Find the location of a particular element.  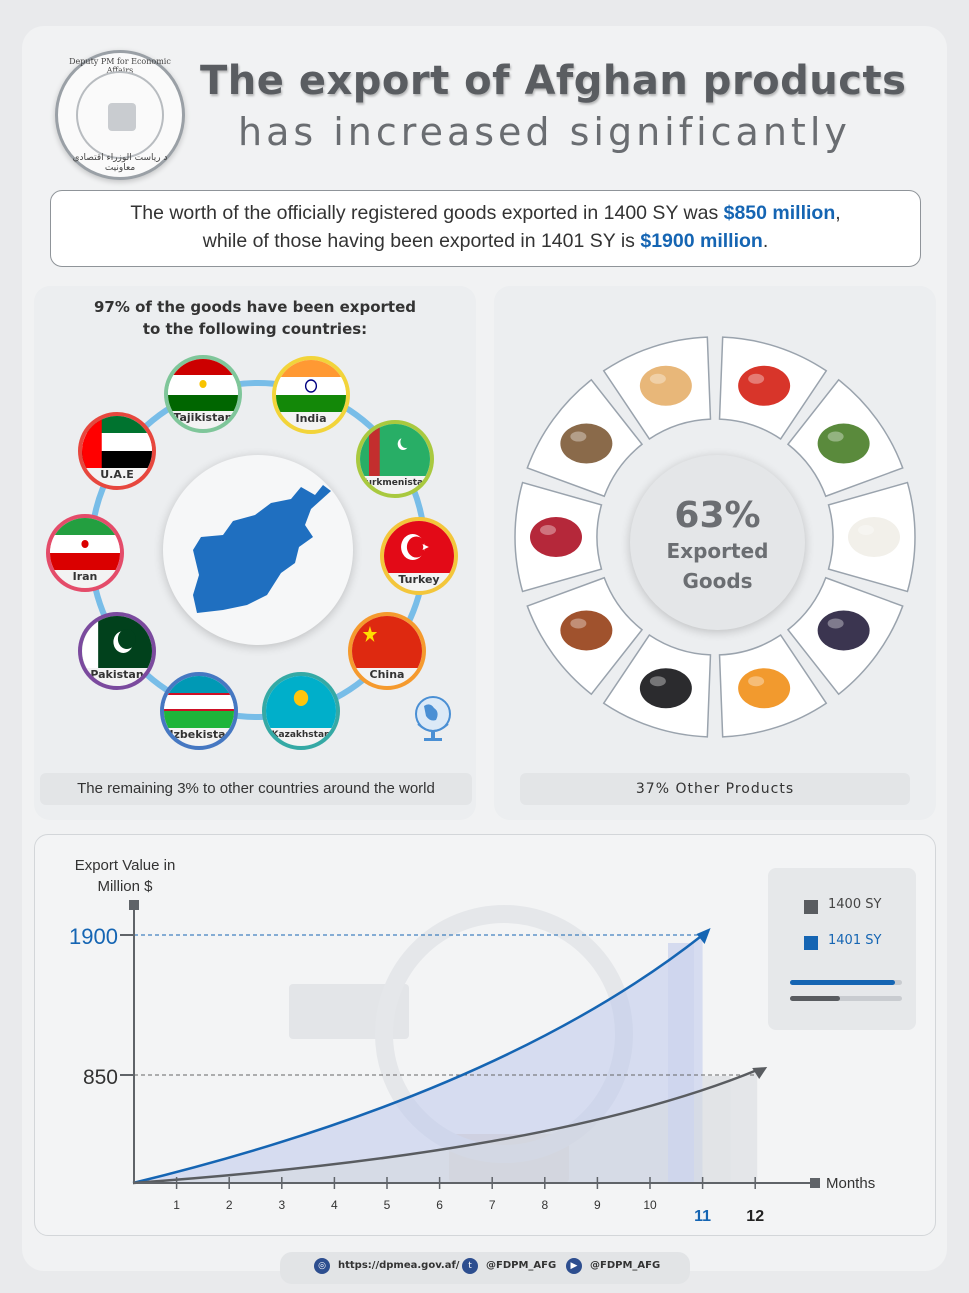

legend-label-1401: 1401 SY is located at coordinates (855, 940).